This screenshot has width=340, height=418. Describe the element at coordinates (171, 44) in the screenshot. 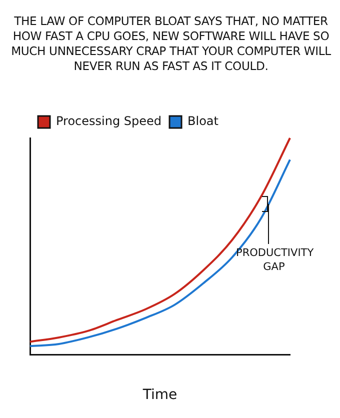

I see `chart-title: THE LAW OF COMPUTER BLOAT SAYS THAT, NO MATTER HOW FAST A CPU GOES, NEW SOFTWARE WILL HAVE SO MUCH UNNECESSARY CRAP THAT YOUR COMPUTER WILL NEVER RUN AS FAST AS IT COULD.` at that location.